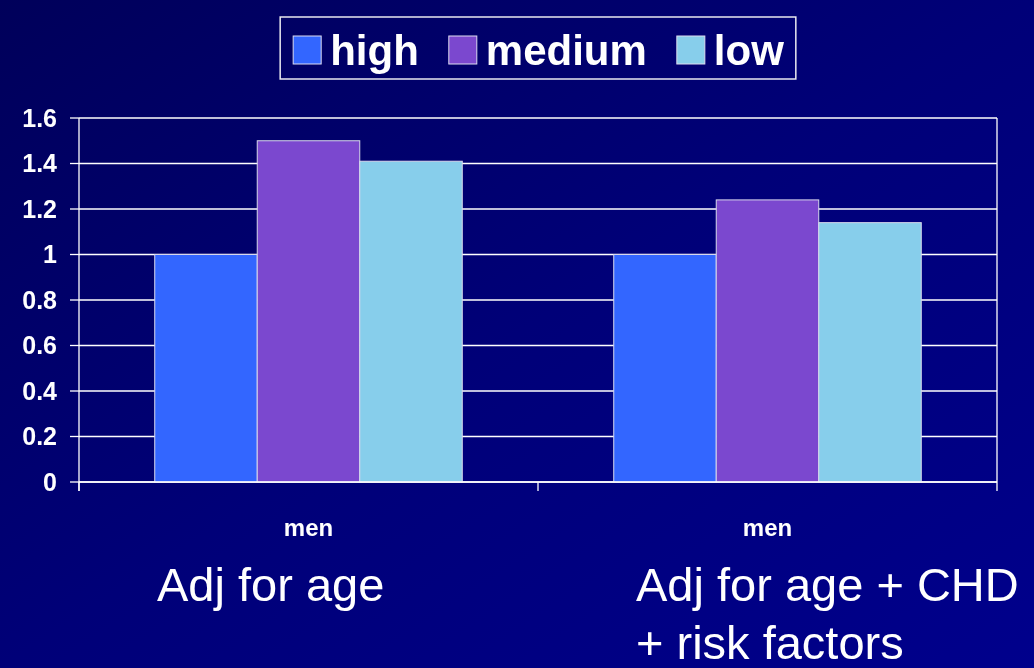 The width and height of the screenshot is (1034, 668). What do you see at coordinates (40, 163) in the screenshot?
I see `y-tick-label: 1.4` at bounding box center [40, 163].